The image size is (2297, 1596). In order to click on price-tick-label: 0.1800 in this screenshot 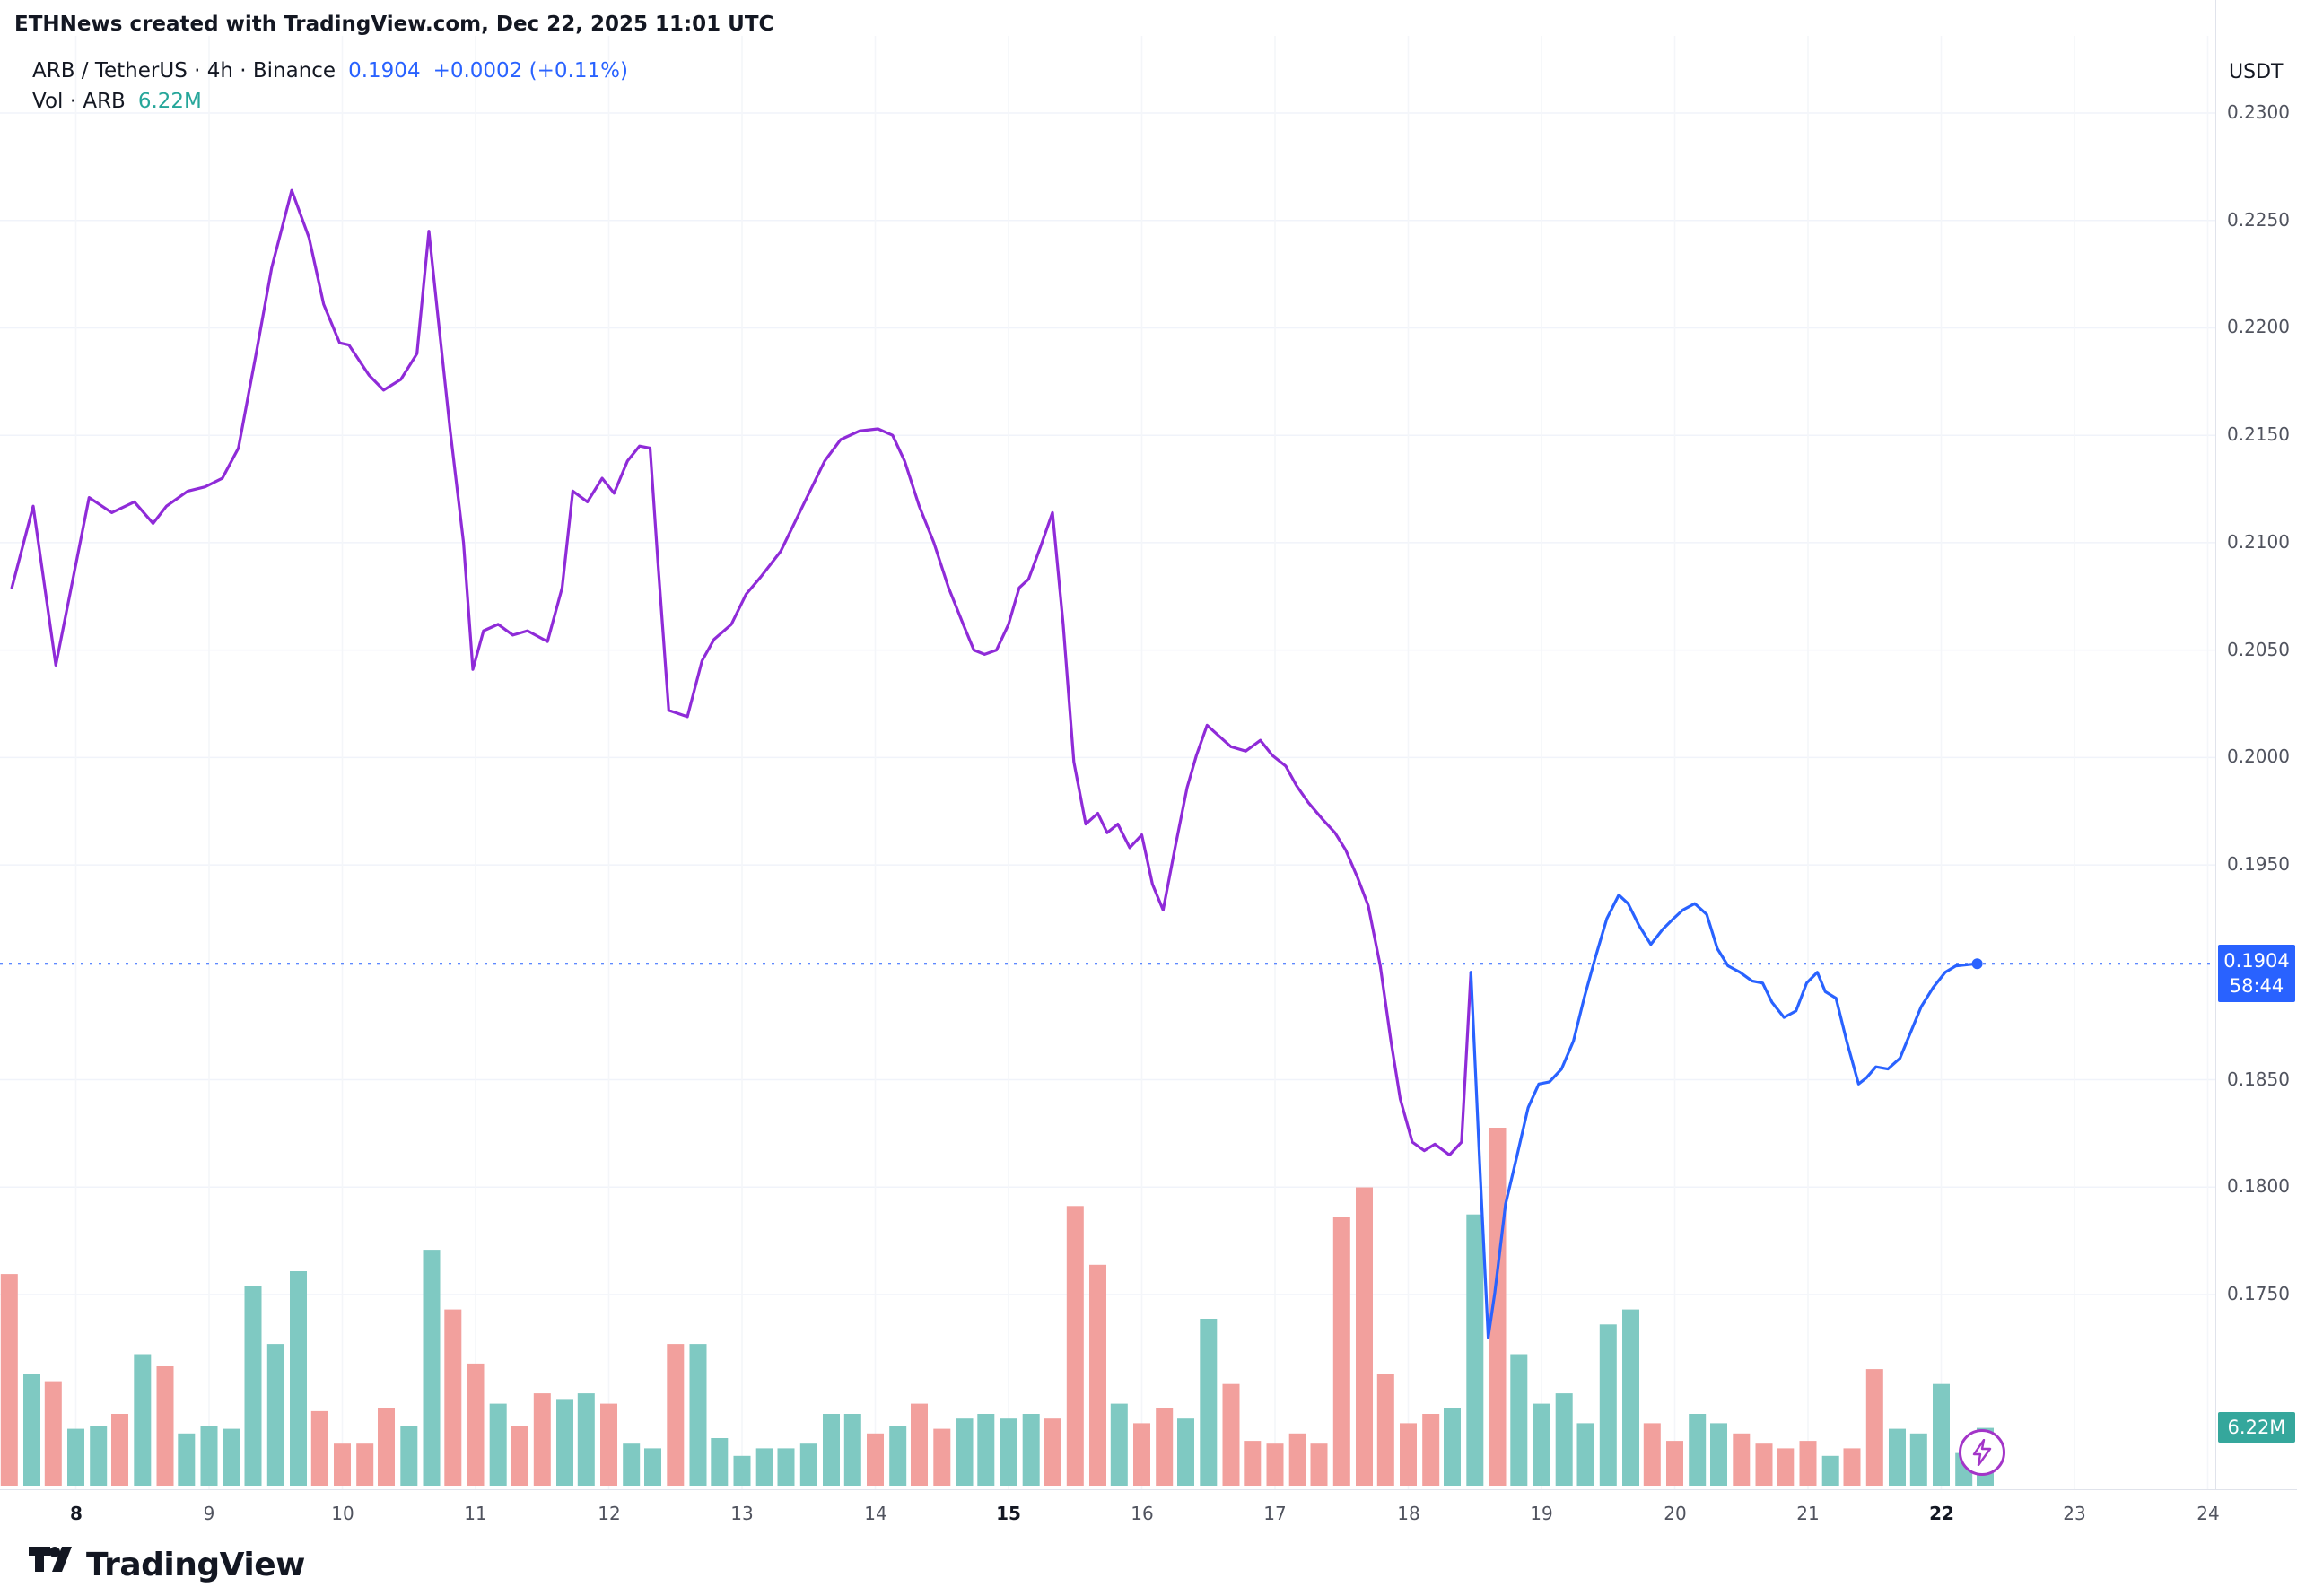, I will do `click(2258, 1186)`.